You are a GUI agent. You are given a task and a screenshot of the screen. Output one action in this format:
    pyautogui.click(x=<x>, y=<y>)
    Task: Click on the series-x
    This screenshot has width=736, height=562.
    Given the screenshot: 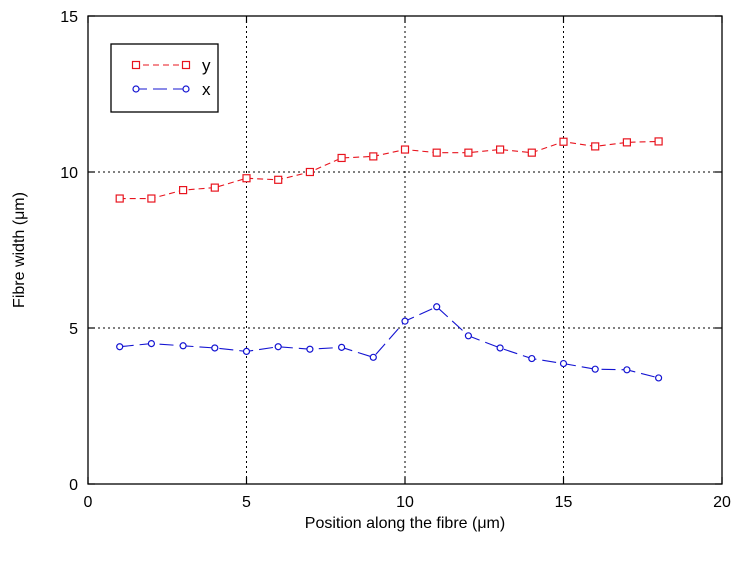 What is the action you would take?
    pyautogui.click(x=389, y=342)
    